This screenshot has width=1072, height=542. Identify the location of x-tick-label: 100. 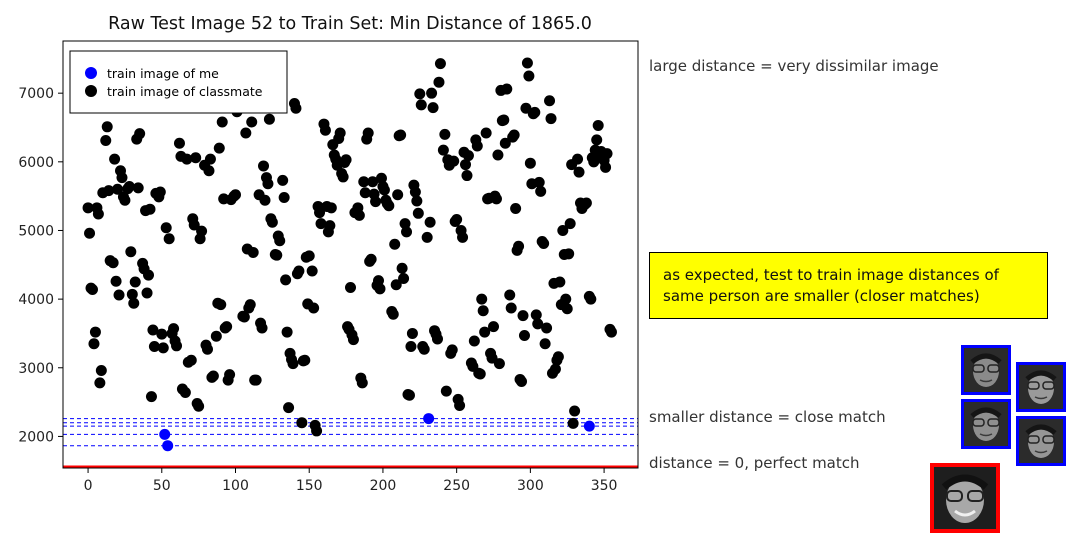
(235, 486).